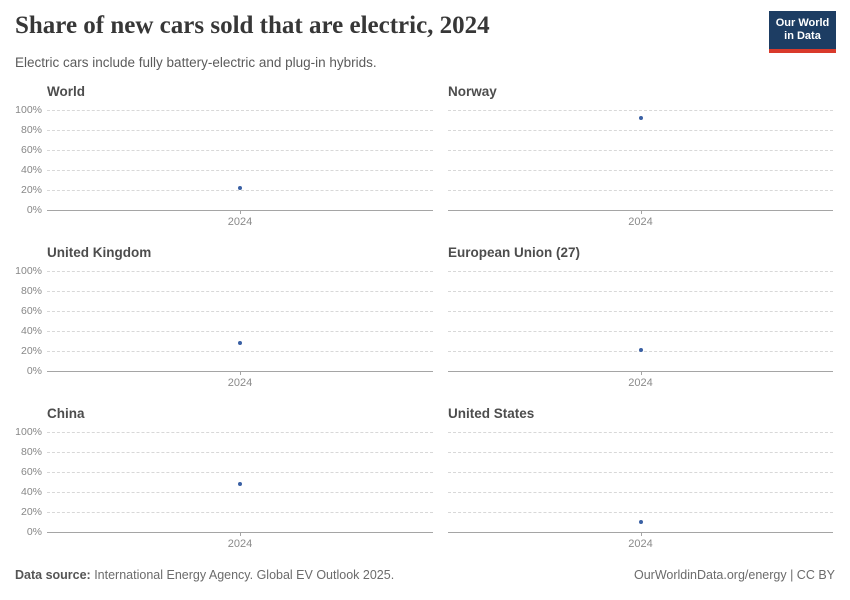 Image resolution: width=850 pixels, height=600 pixels. Describe the element at coordinates (240, 484) in the screenshot. I see `data-point-china` at that location.